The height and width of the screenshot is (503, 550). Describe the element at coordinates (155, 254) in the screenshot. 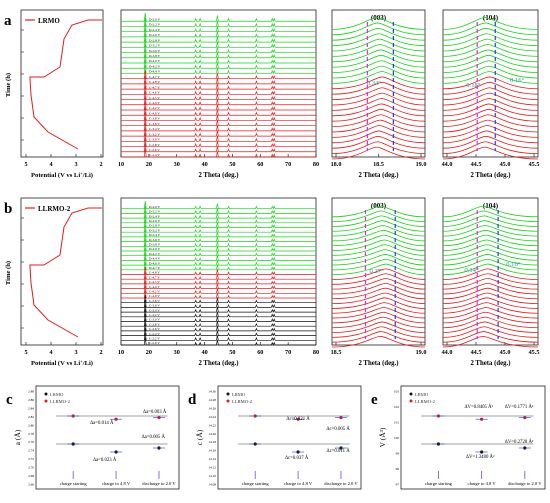

I see `panel-b-xrd-full-scan-label: D-4.2 V` at that location.